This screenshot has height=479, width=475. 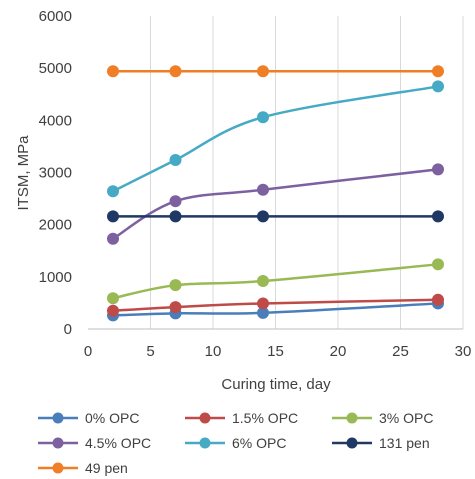 I want to click on legend-item-3-opc: 3% OPC, so click(x=382, y=418).